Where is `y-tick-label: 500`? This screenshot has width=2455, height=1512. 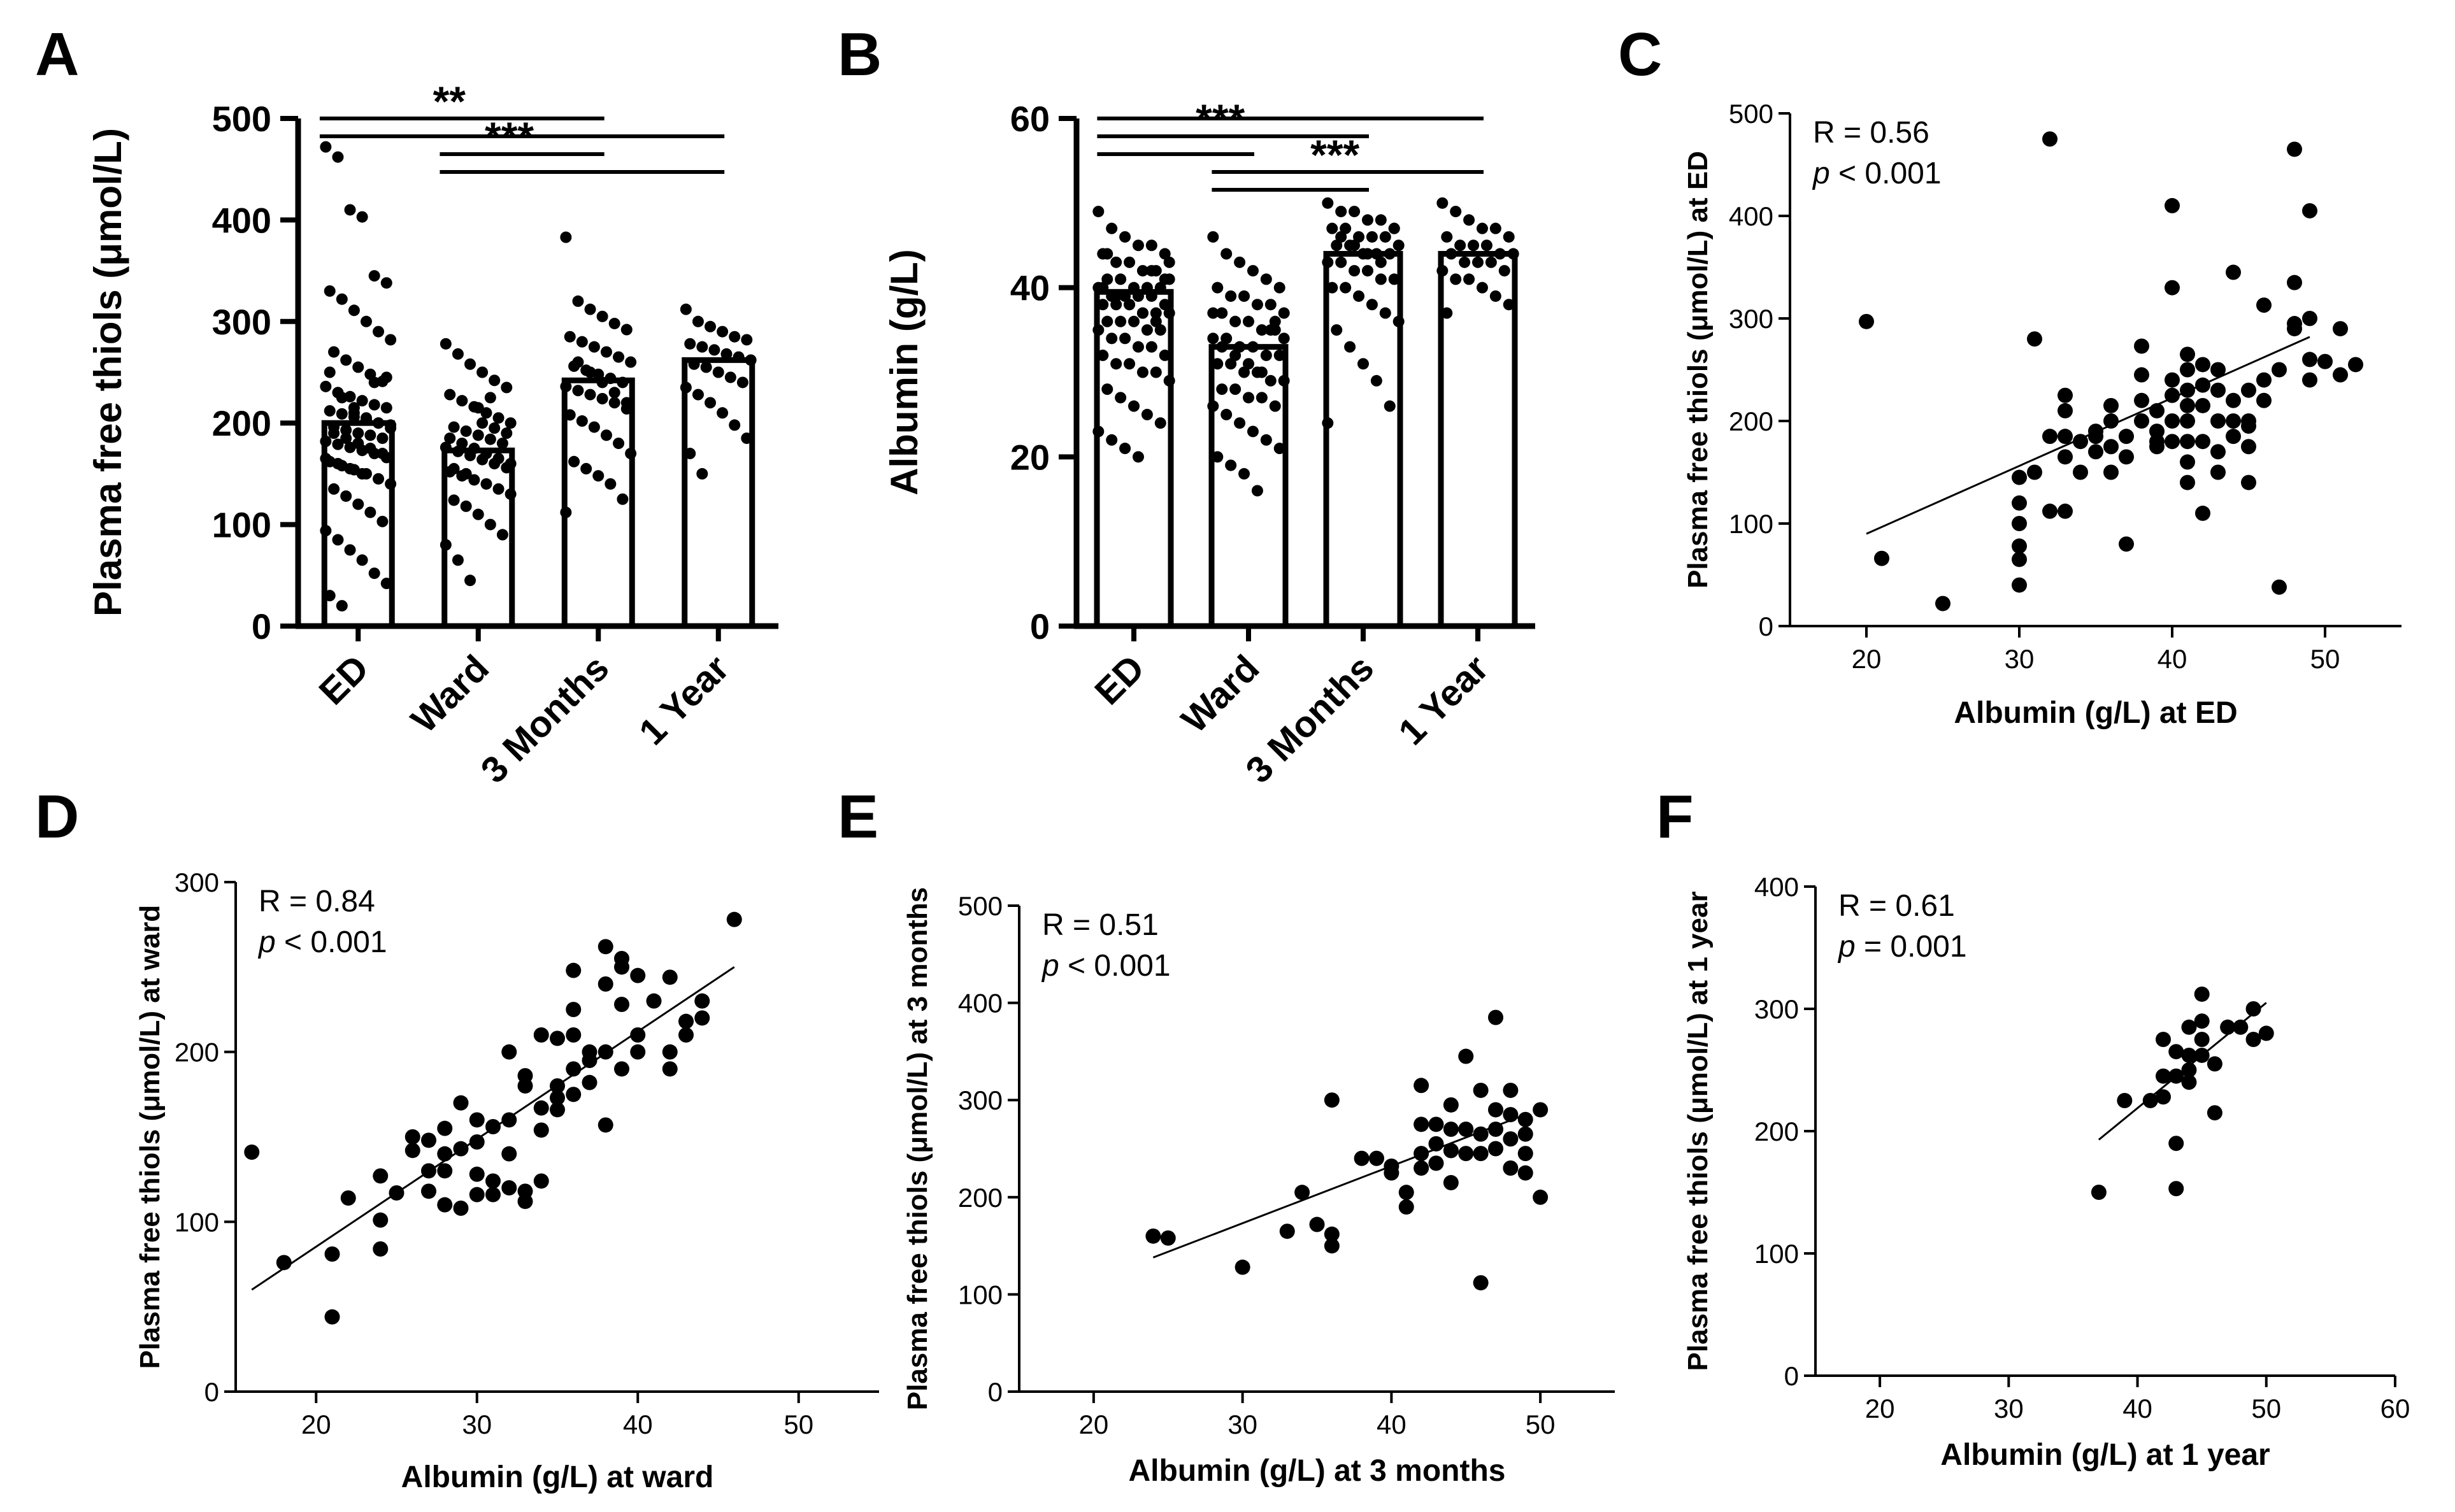 y-tick-label: 500 is located at coordinates (981, 906).